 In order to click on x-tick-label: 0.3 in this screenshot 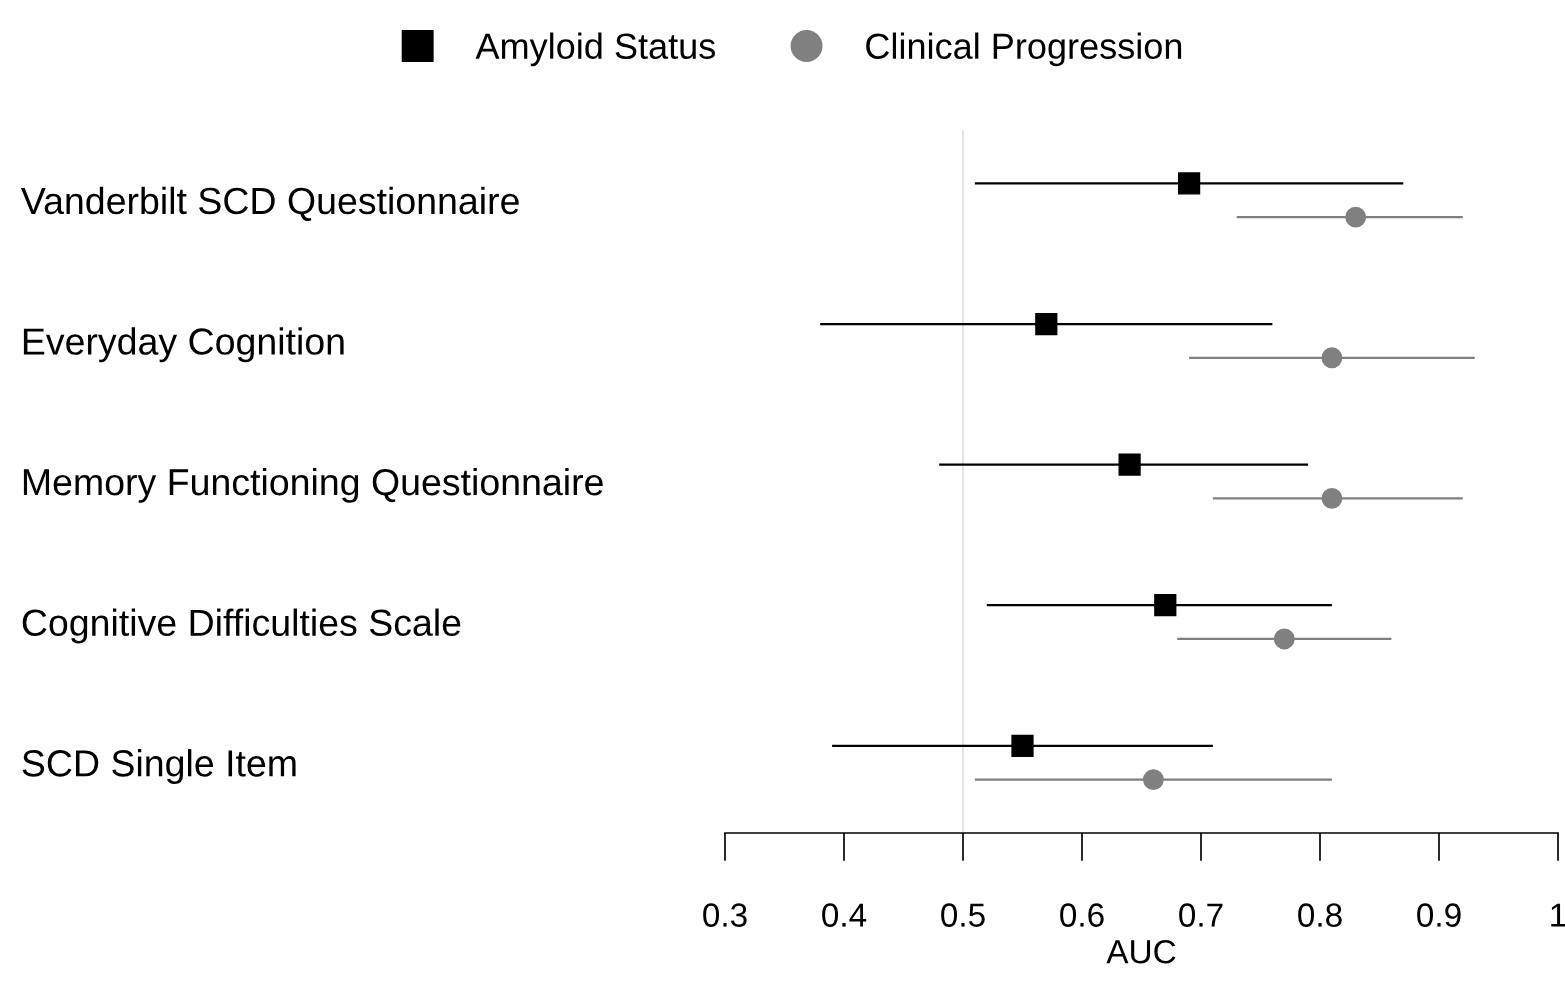, I will do `click(725, 915)`.